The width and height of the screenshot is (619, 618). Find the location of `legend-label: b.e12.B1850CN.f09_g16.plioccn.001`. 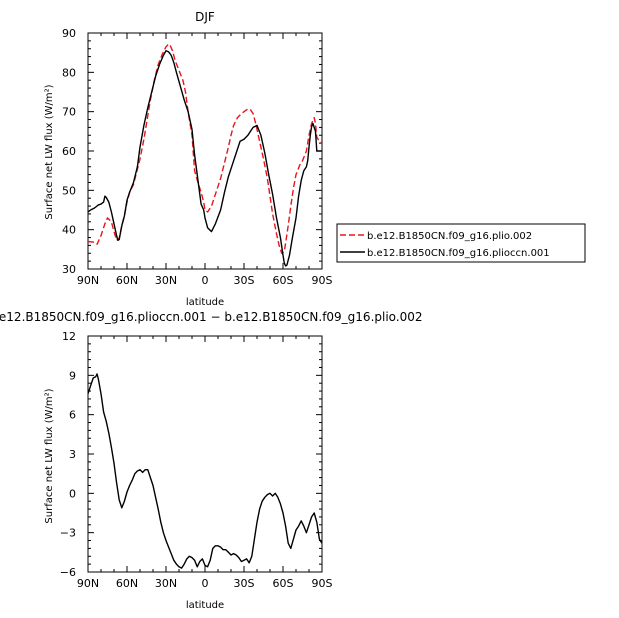

legend-label: b.e12.B1850CN.f09_g16.plioccn.001 is located at coordinates (458, 253).